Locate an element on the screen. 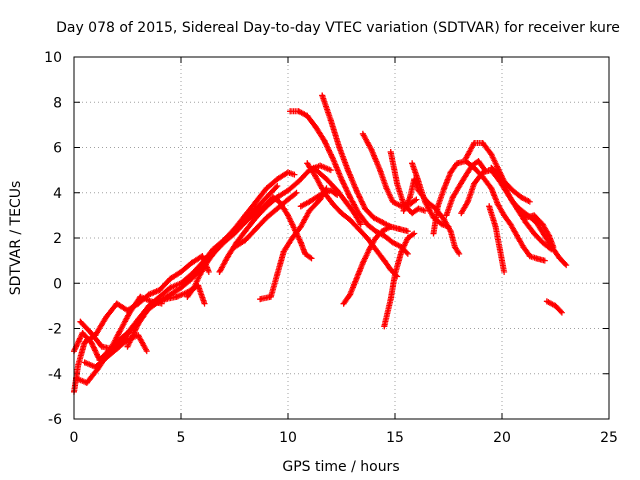  x-tick-label: 5 is located at coordinates (181, 438).